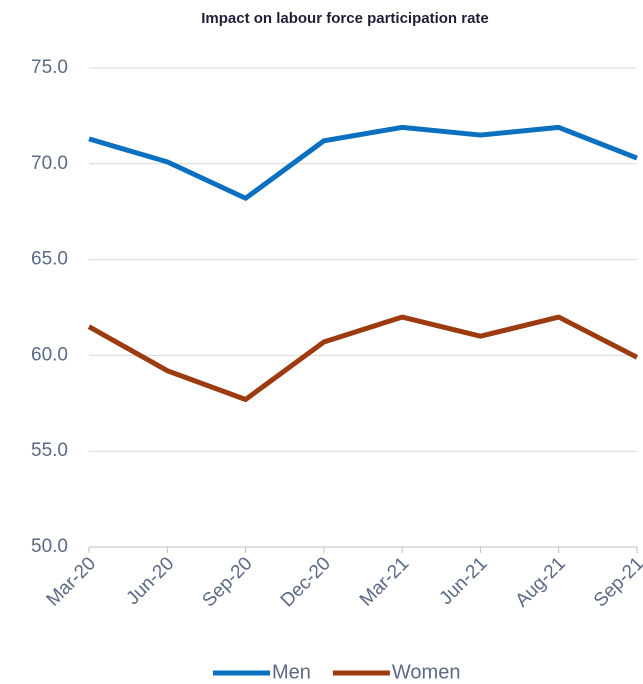 This screenshot has width=643, height=684. Describe the element at coordinates (49, 163) in the screenshot. I see `y-tick-label: 70.0` at that location.